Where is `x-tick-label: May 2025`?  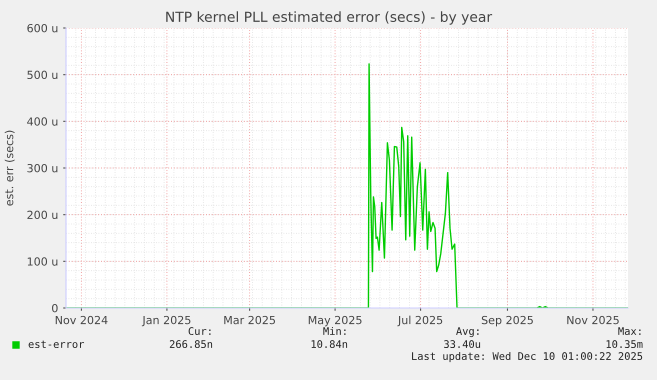
x-tick-label: May 2025 is located at coordinates (335, 321).